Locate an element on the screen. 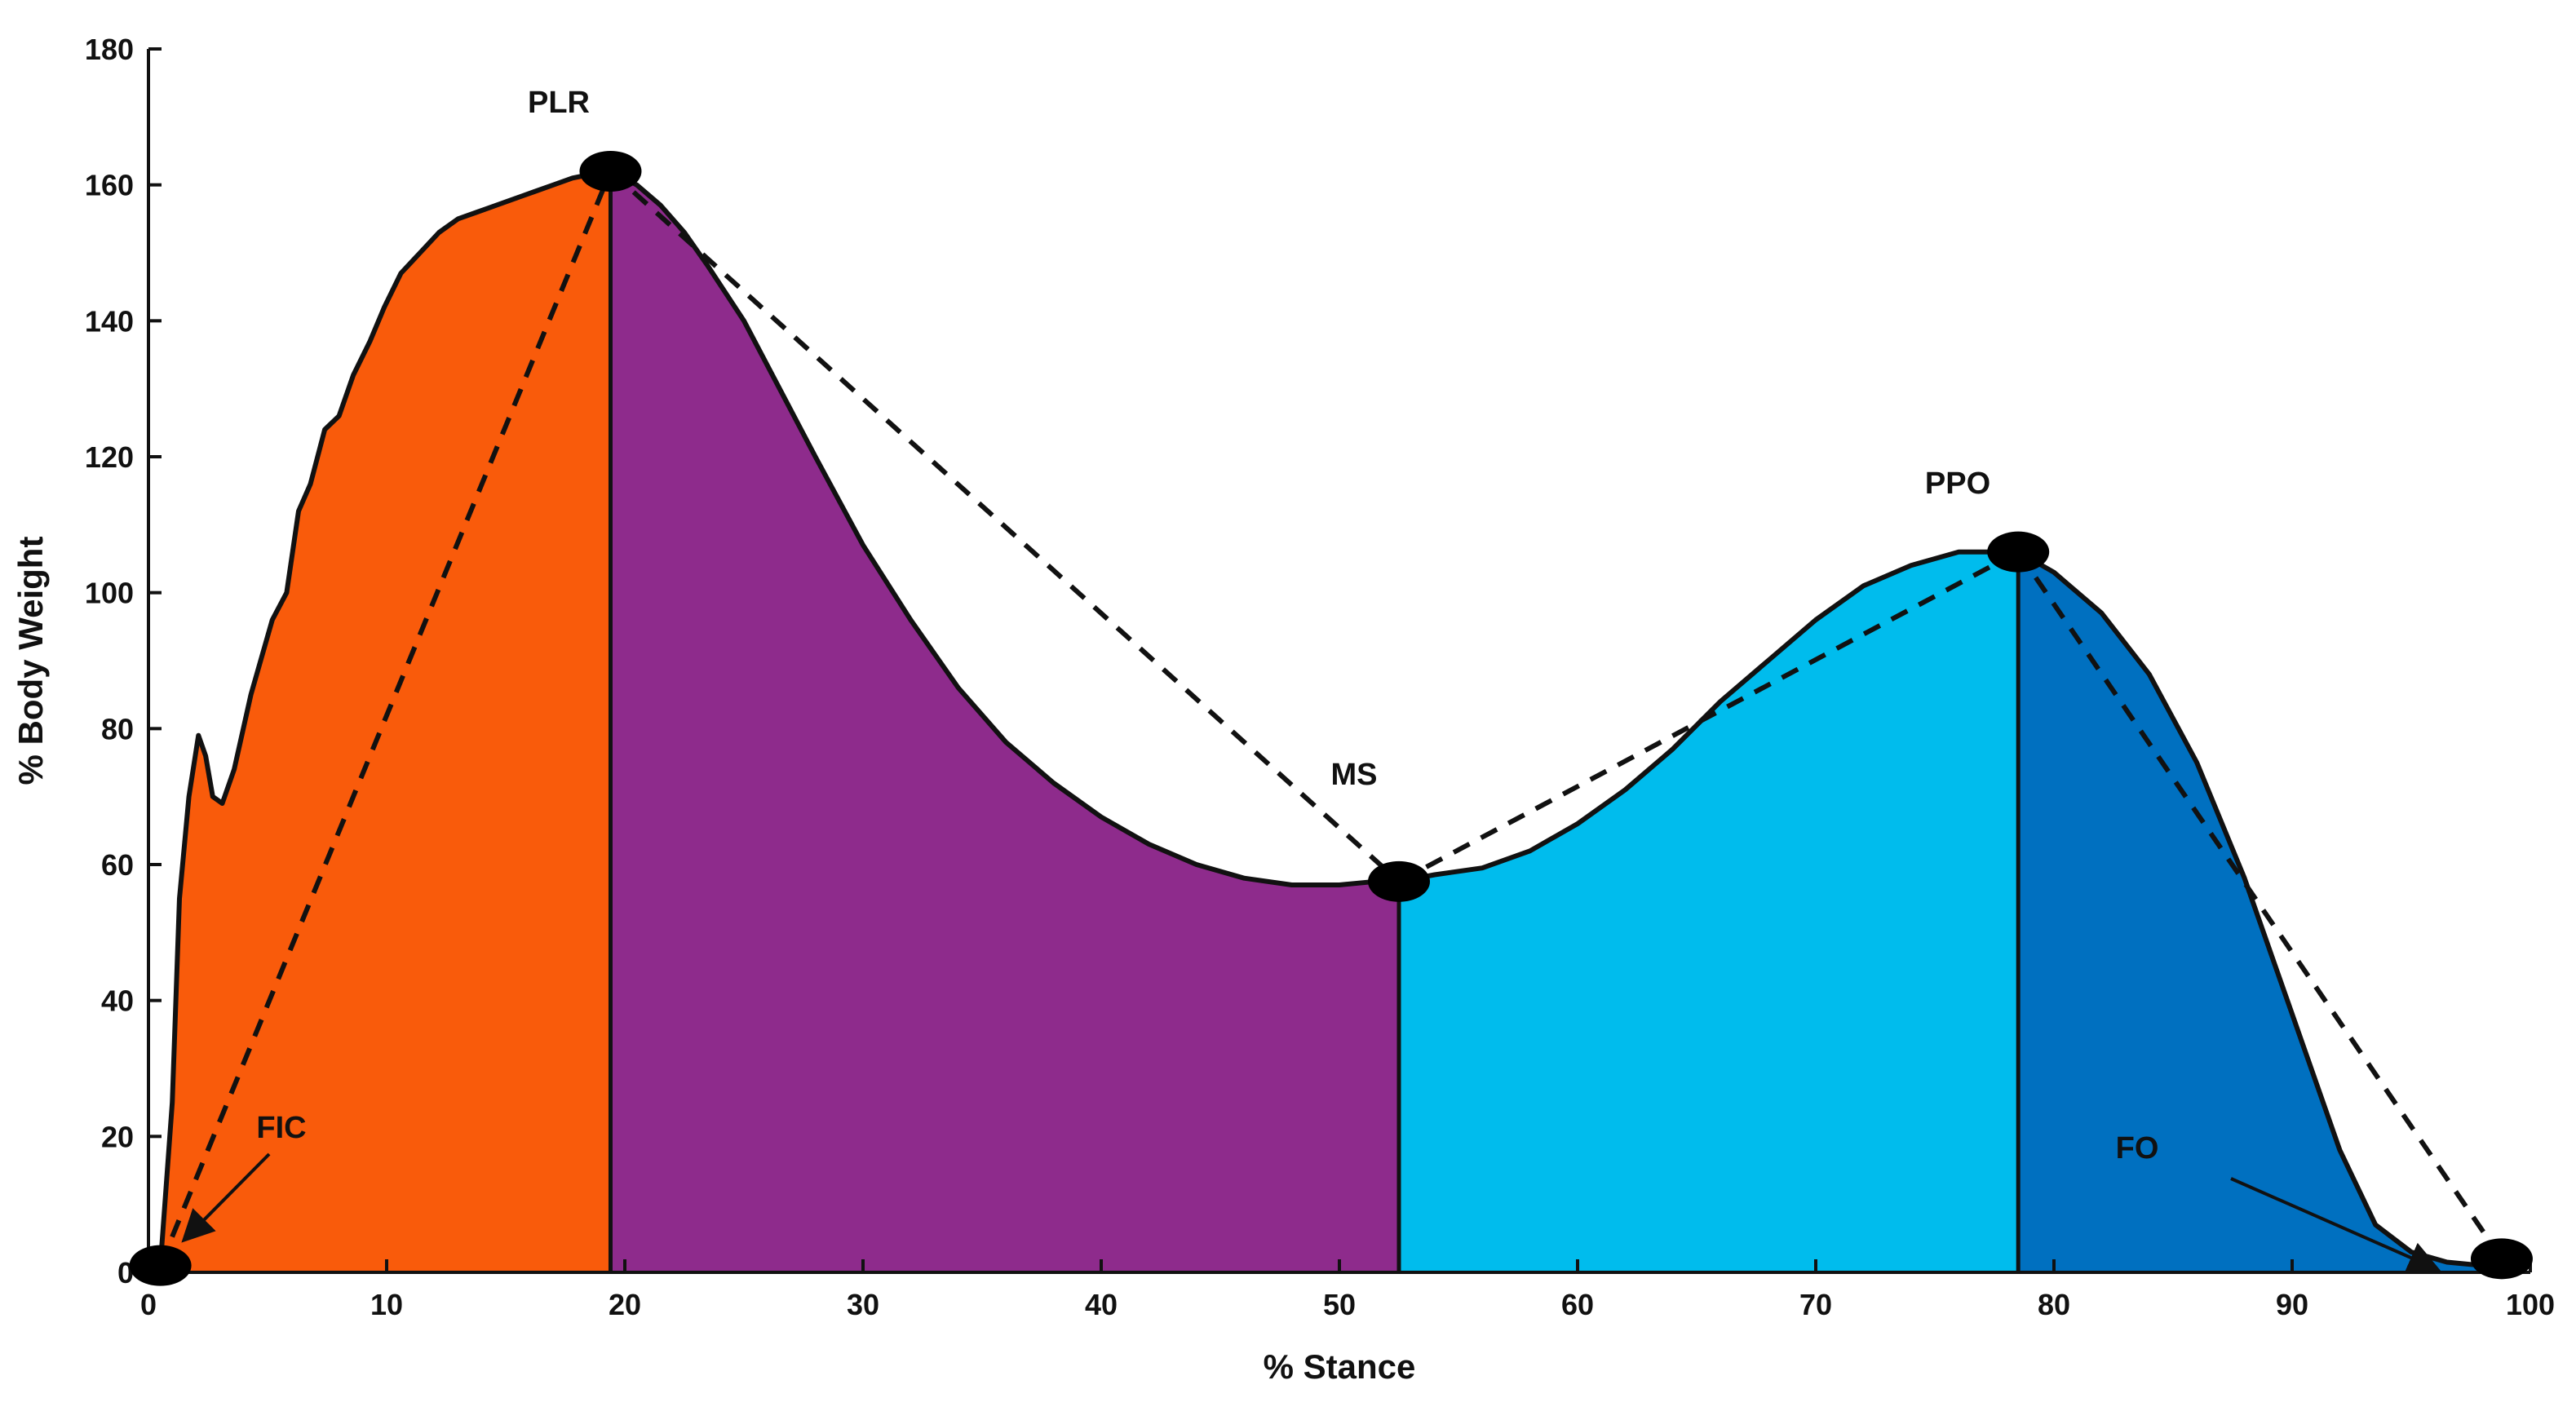 The height and width of the screenshot is (1411, 2576). x-tick-label: 0 is located at coordinates (148, 1304).